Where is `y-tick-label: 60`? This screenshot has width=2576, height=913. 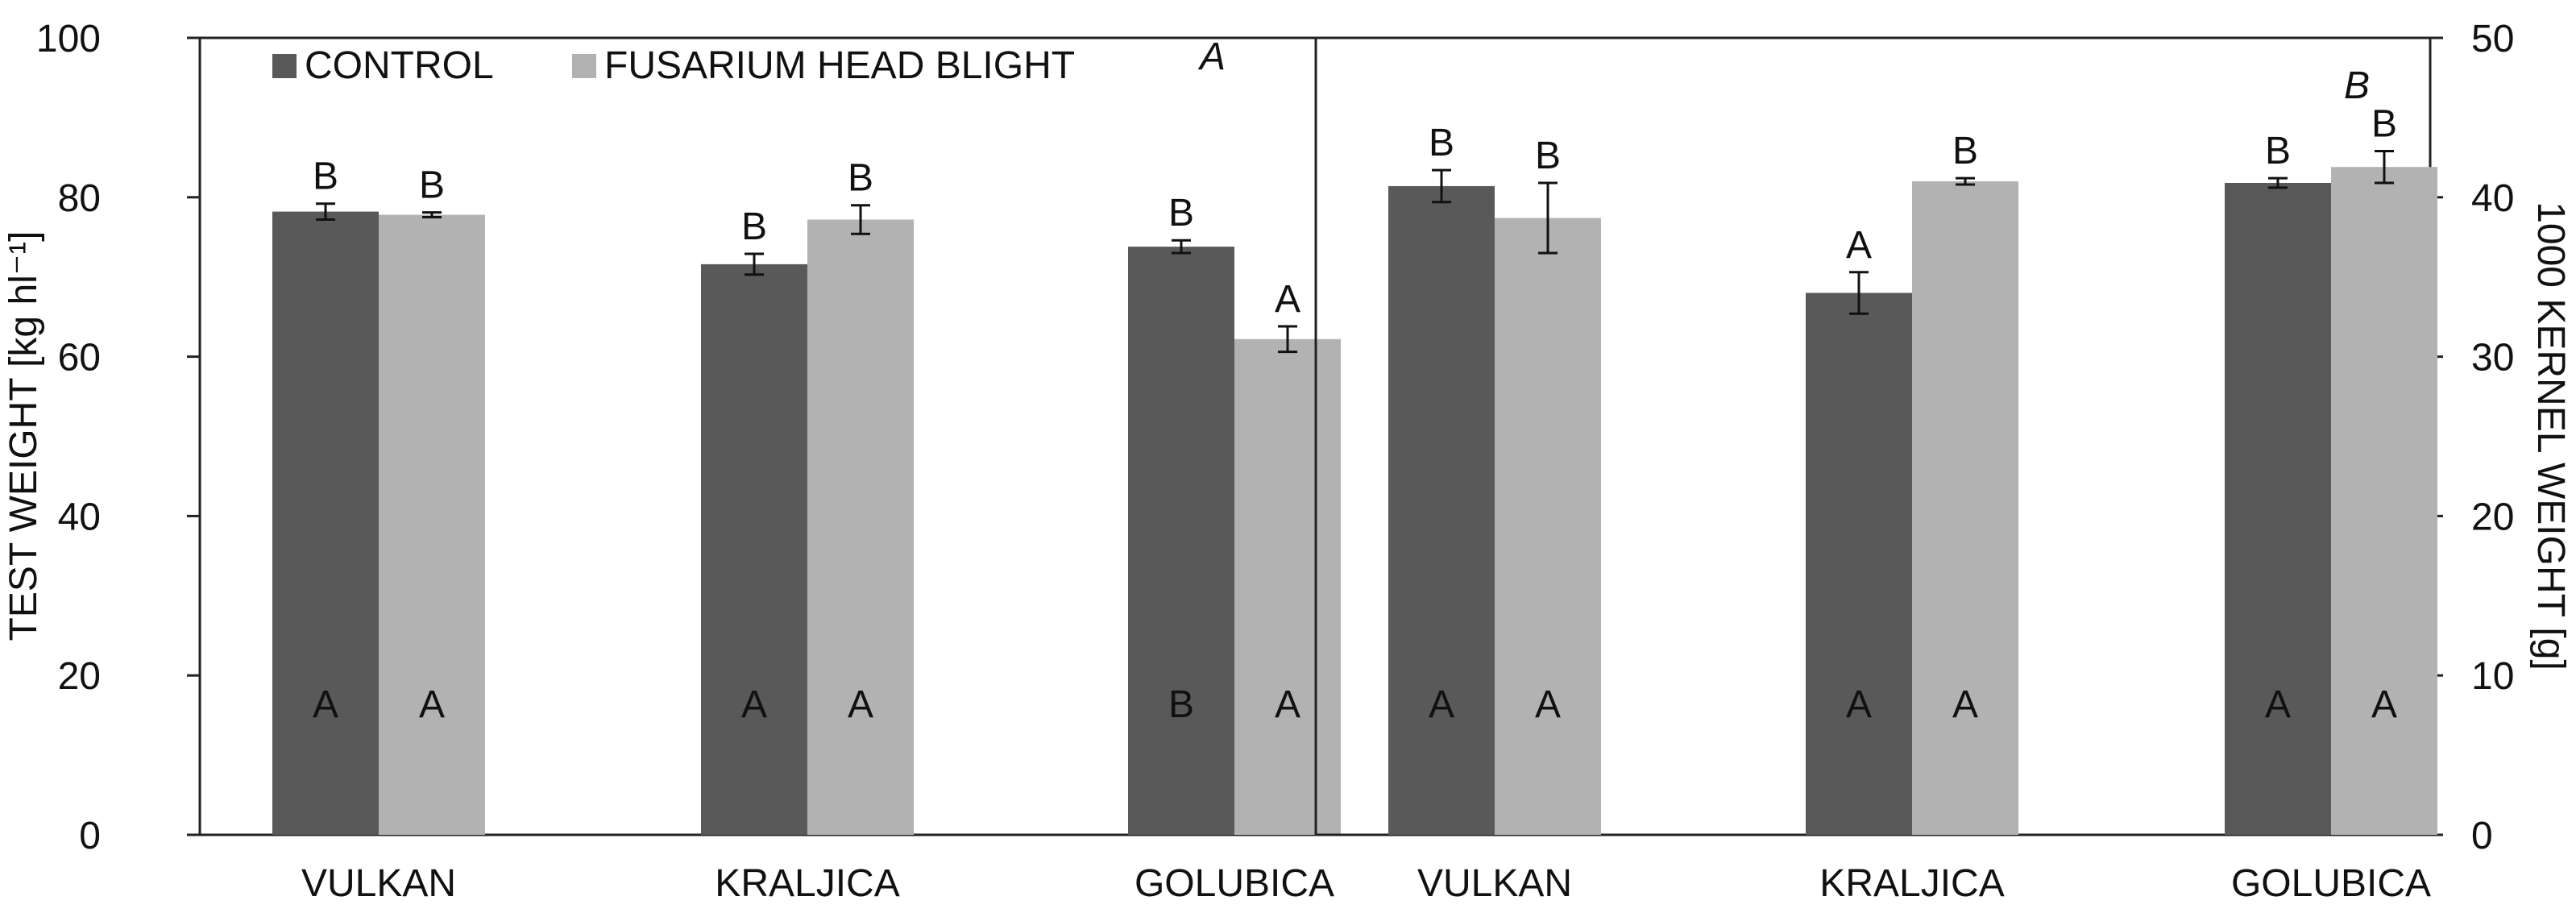 y-tick-label: 60 is located at coordinates (79, 359).